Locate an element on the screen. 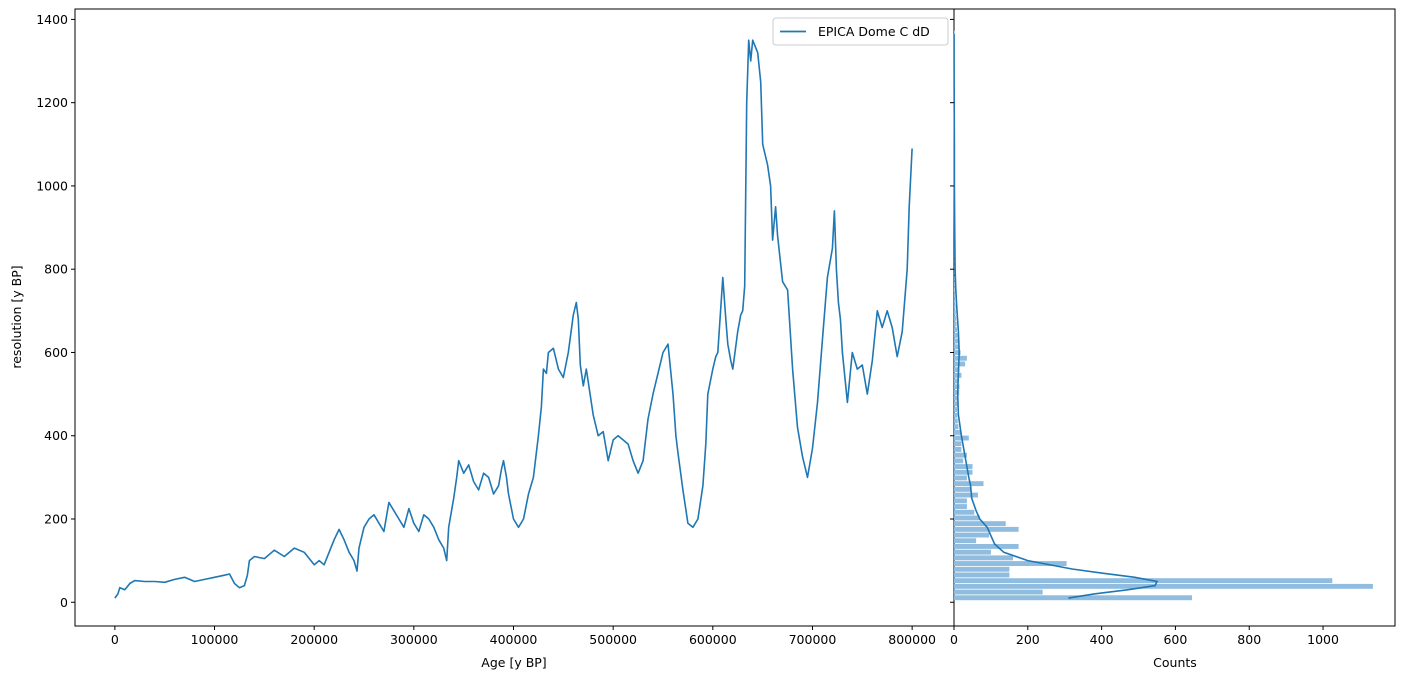 This screenshot has width=1404, height=679. histogram-kde-layer is located at coordinates (1056, 316).